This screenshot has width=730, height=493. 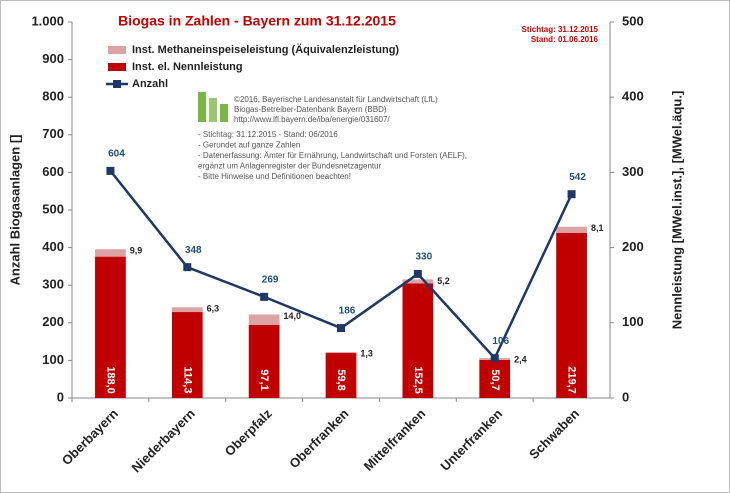 I want to click on point-label: 604, so click(x=116, y=154).